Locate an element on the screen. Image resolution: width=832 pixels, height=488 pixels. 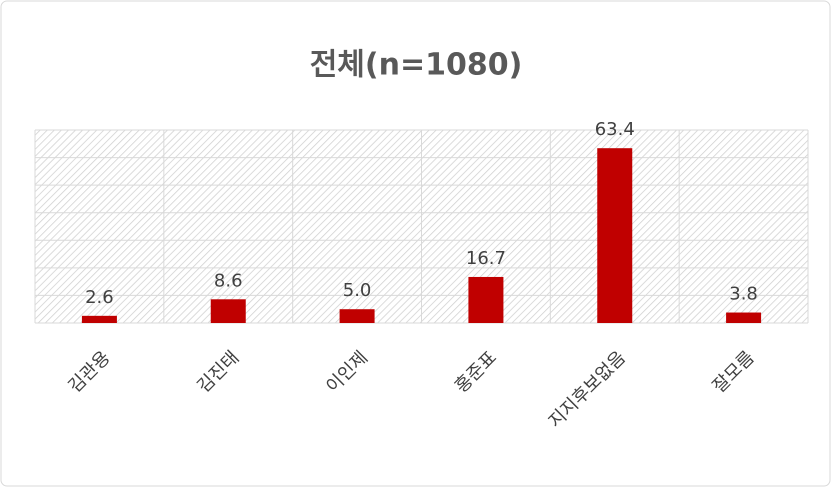
data-label: 63.4 is located at coordinates (615, 129).